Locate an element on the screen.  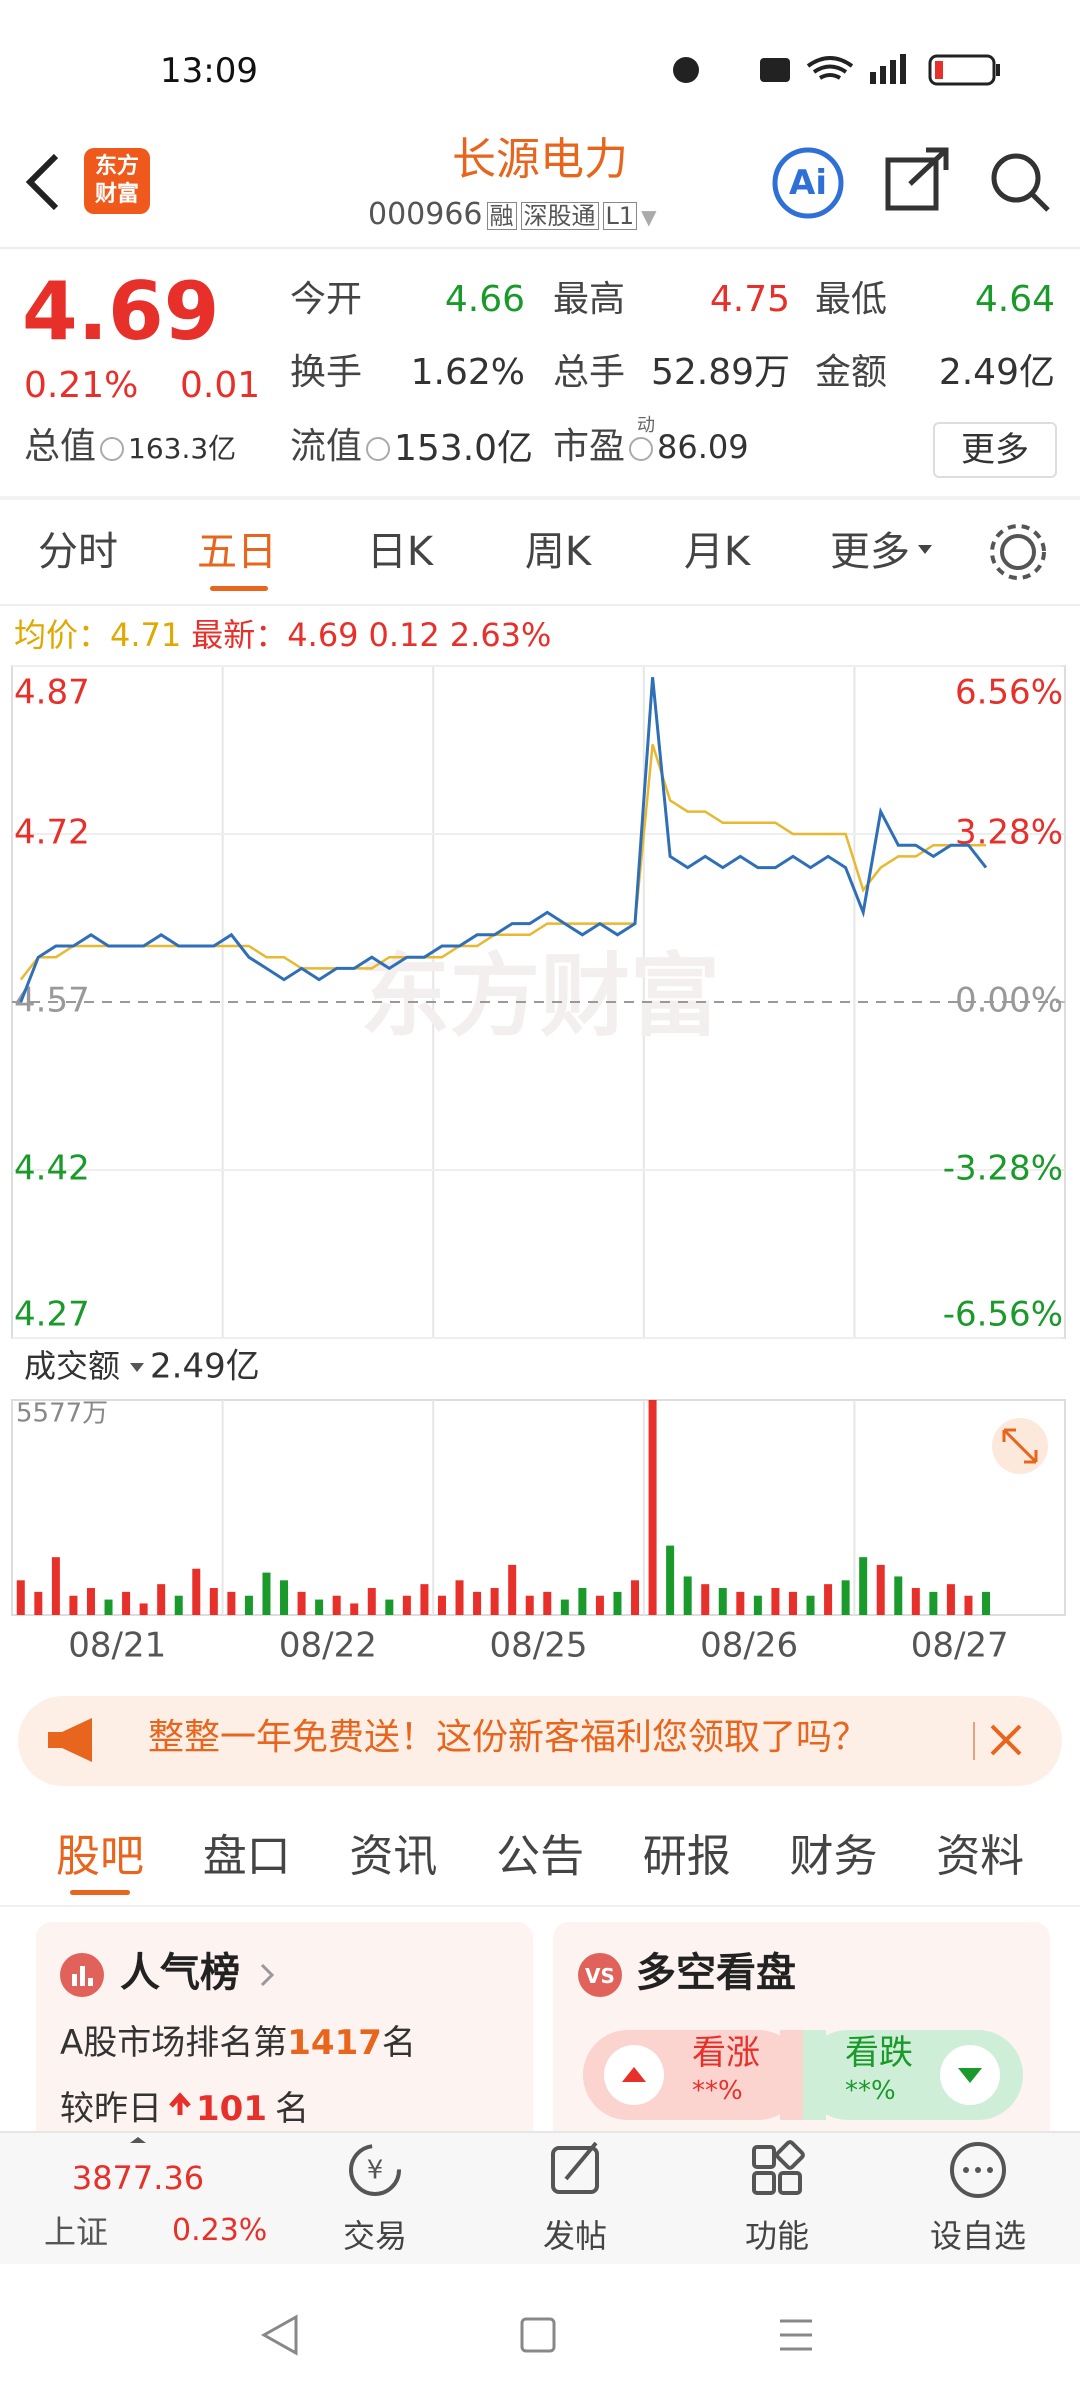
share-icon is located at coordinates (917, 179).